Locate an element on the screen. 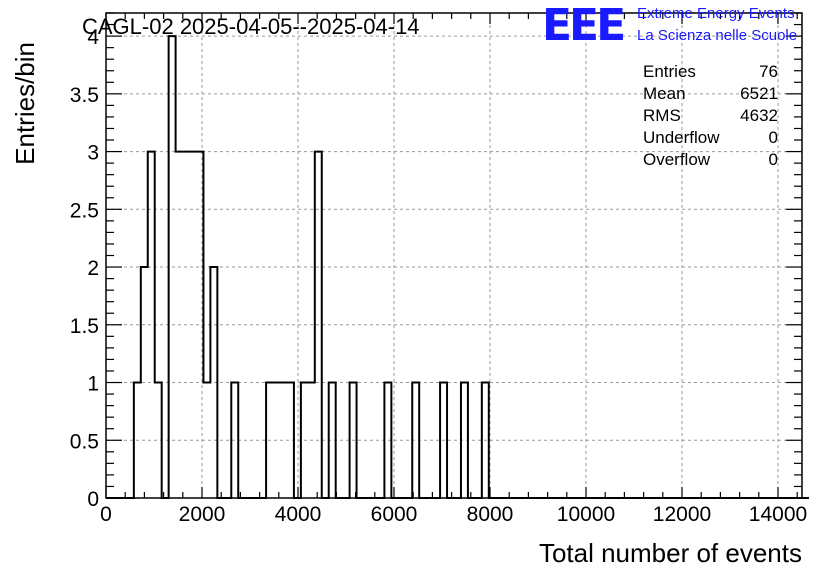 The height and width of the screenshot is (572, 836). x-tick-label: 10000 is located at coordinates (586, 514).